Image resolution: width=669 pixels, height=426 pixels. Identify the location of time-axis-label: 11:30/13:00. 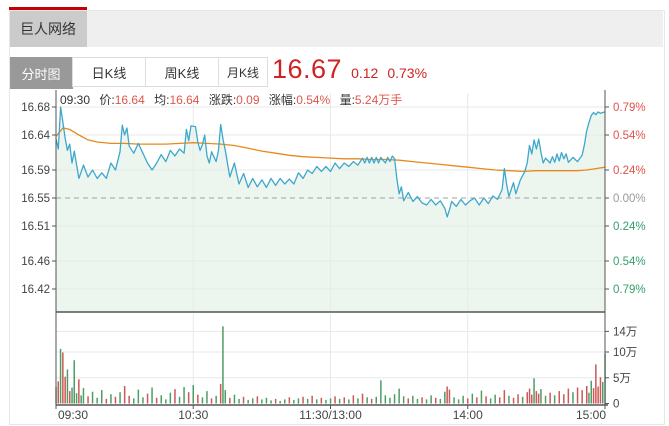
(330, 415).